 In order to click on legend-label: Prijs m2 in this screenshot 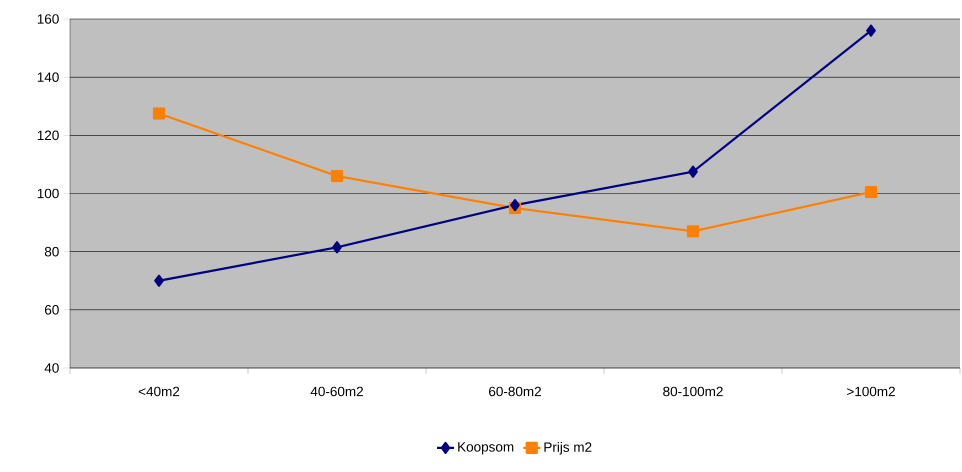, I will do `click(568, 448)`.